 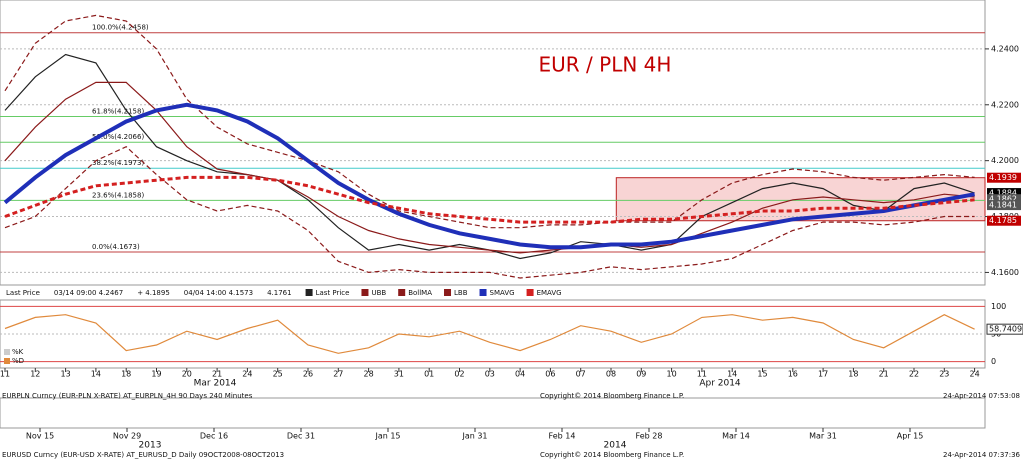 What do you see at coordinates (387, 436) in the screenshot?
I see `x-tick-label: Jan 15` at bounding box center [387, 436].